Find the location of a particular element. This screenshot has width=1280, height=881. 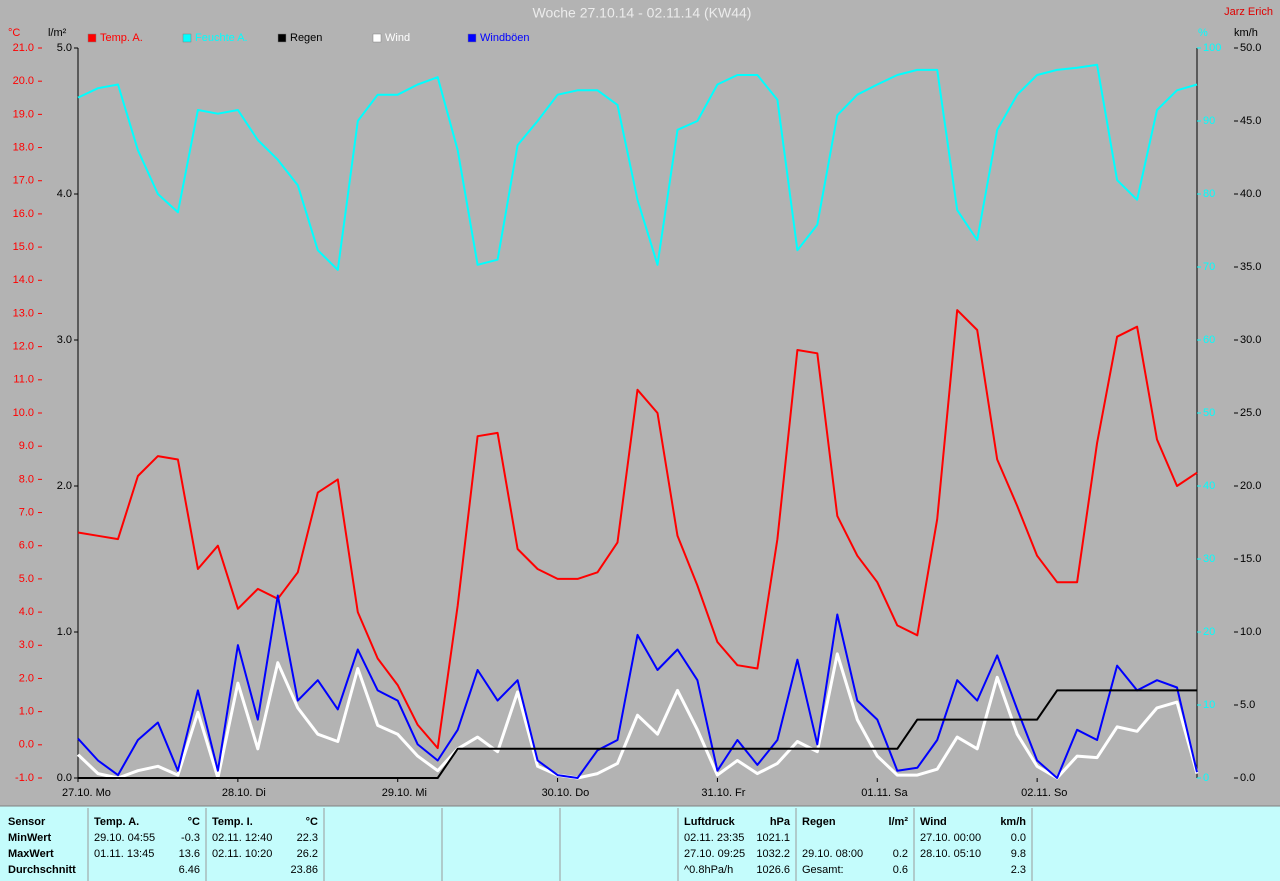

tick-label: 18.0 is located at coordinates (23, 147).